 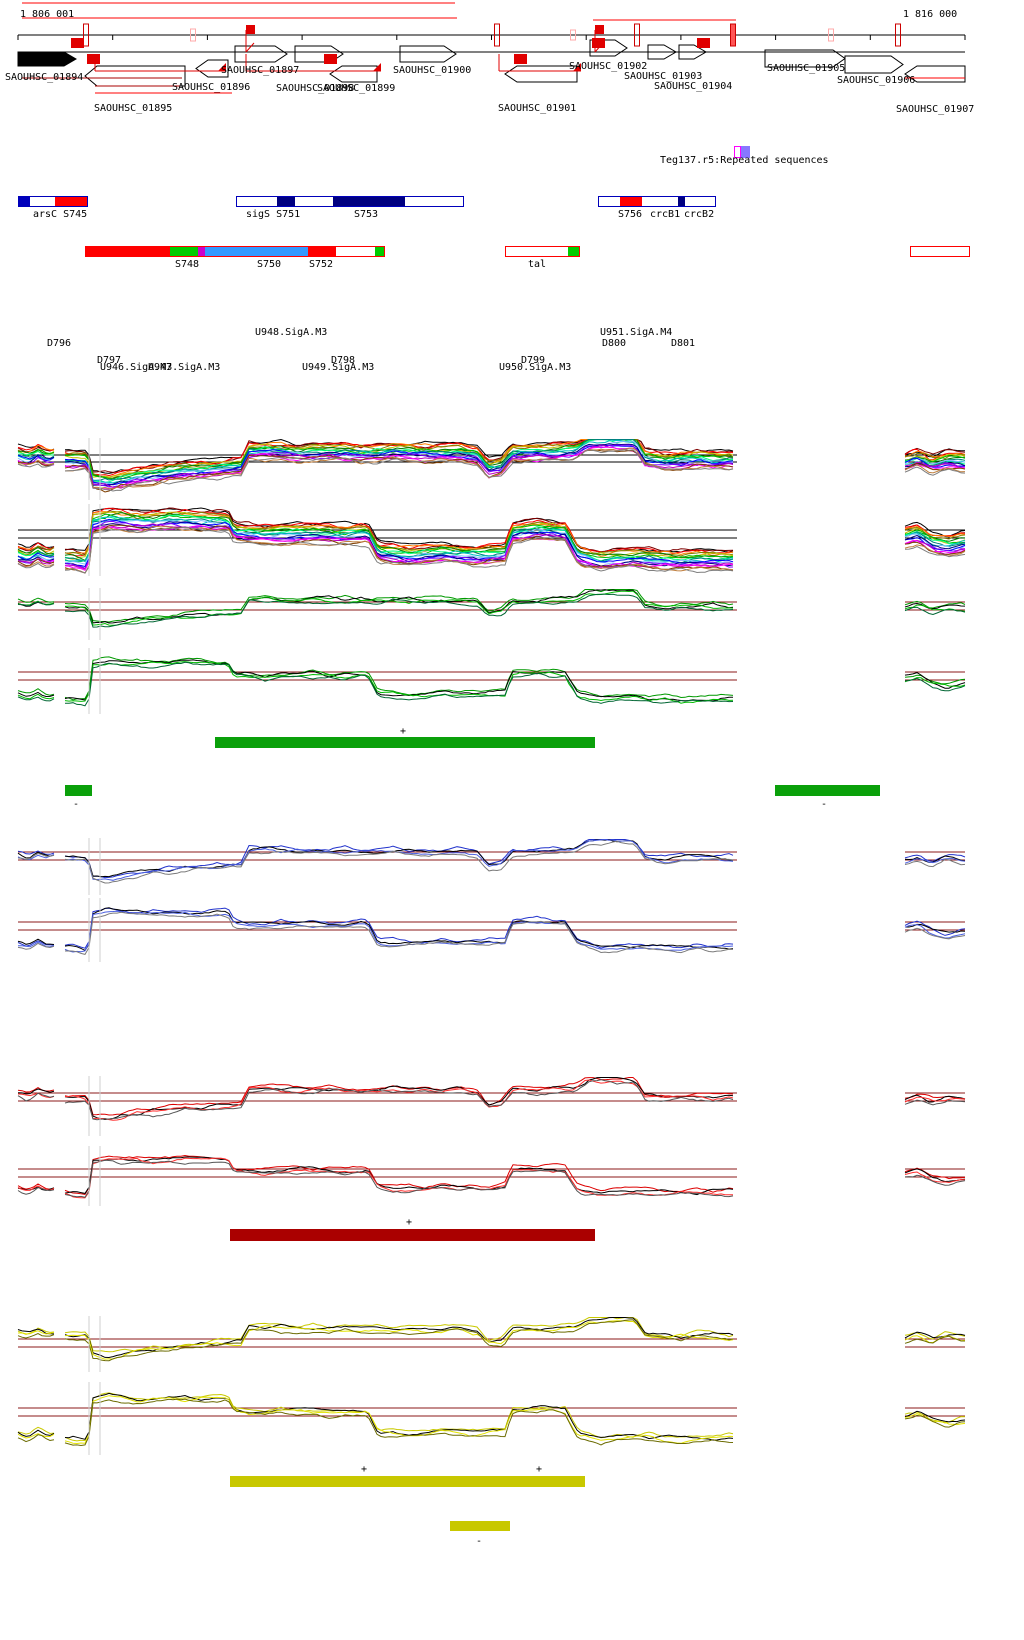 I want to click on gene-label: SAOUHSC_01899, so click(x=356, y=88).